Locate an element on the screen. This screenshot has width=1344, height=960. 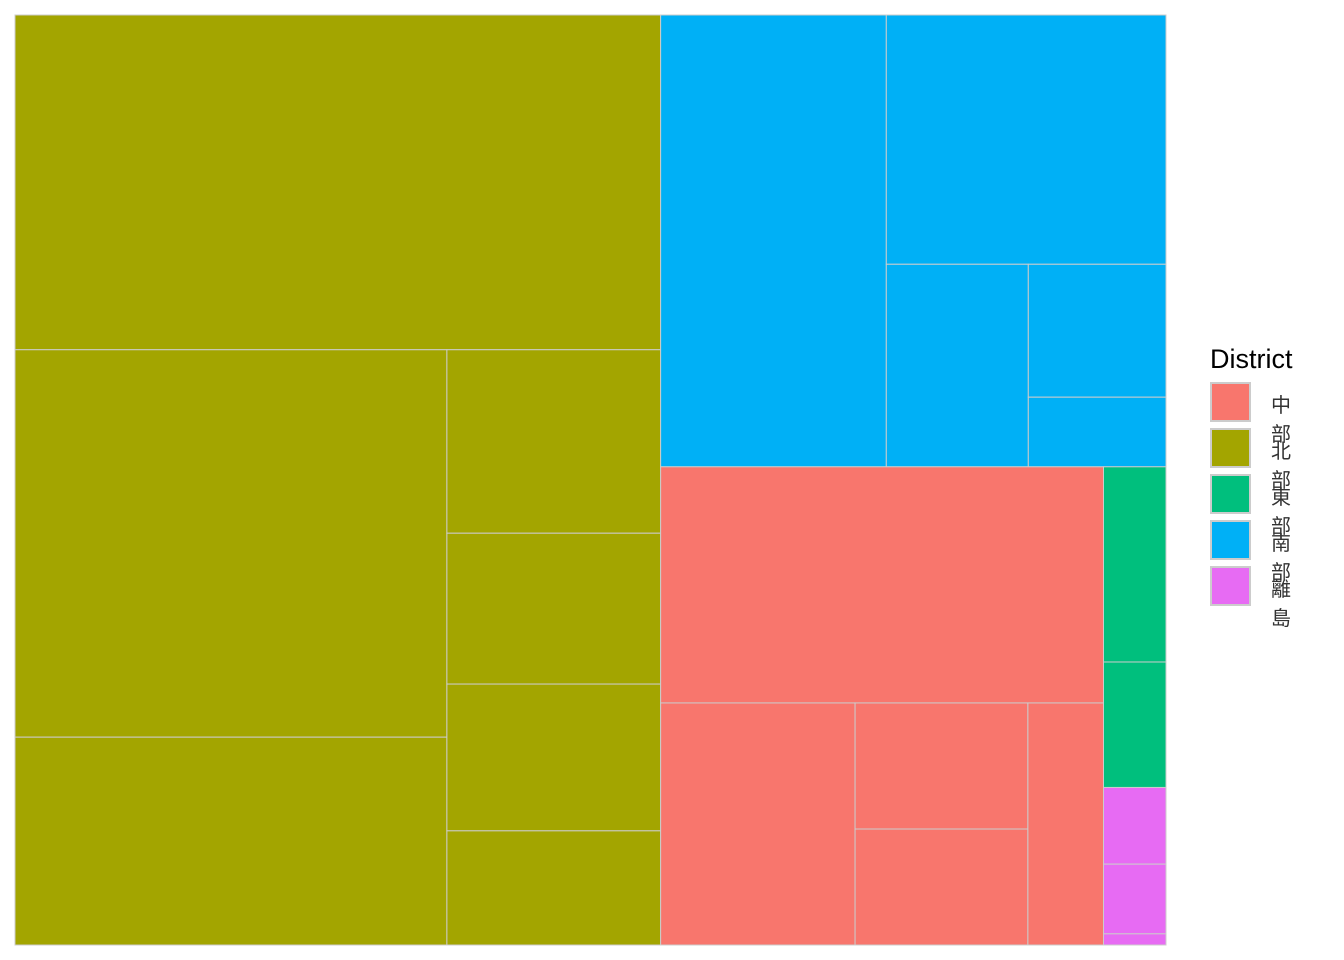
legend-item: 離島 is located at coordinates (1251, 589).